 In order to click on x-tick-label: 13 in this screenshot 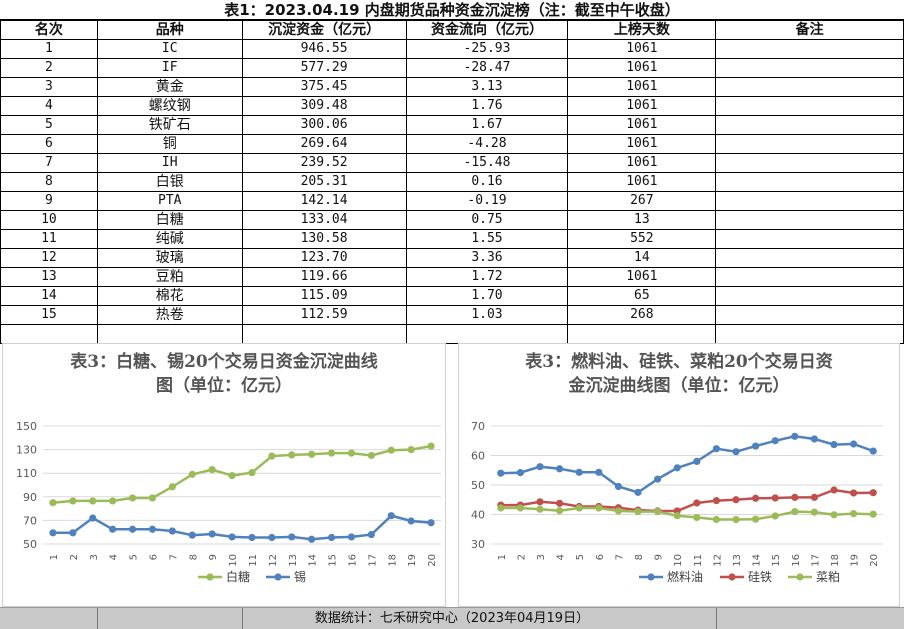, I will do `click(737, 560)`.